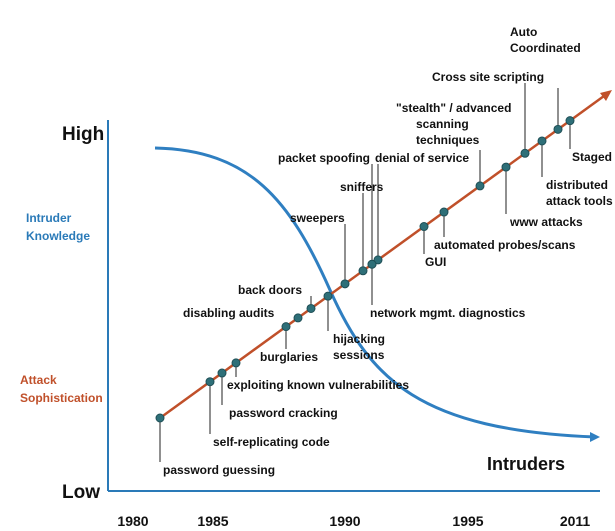 This screenshot has width=615, height=531. I want to click on attack-label: GUI, so click(435, 262).